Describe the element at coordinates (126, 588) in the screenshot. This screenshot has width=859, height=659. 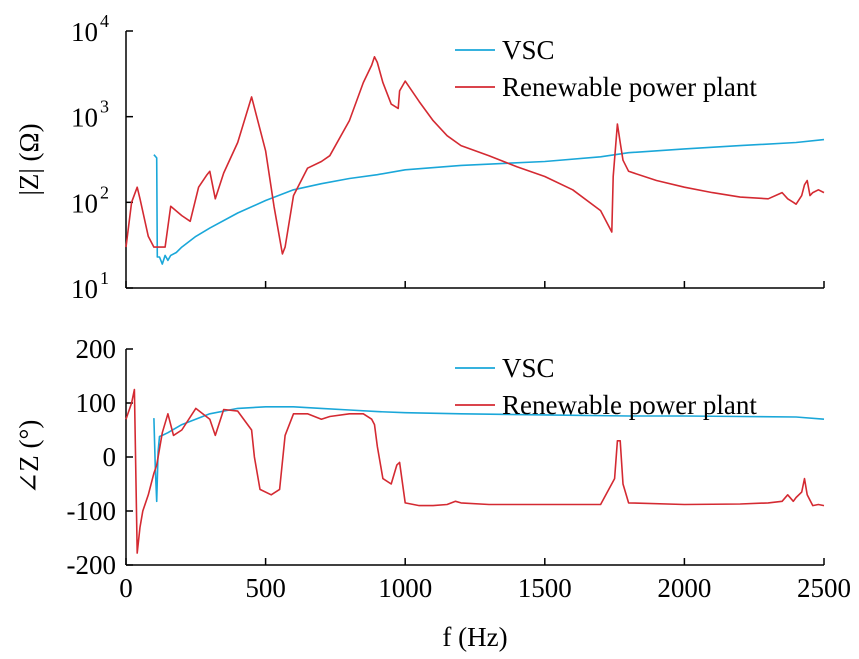
I see `x-tick-label: 0` at that location.